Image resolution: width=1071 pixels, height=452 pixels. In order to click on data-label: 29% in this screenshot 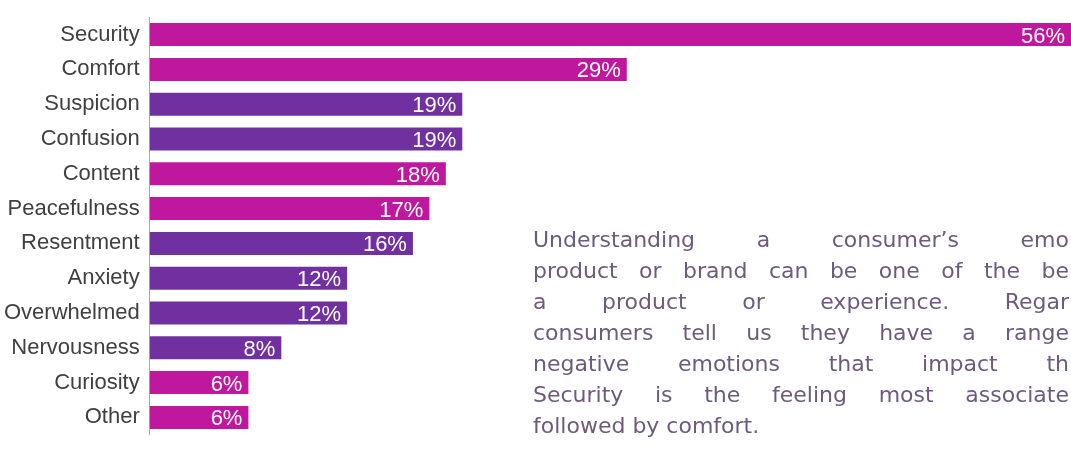, I will do `click(598, 70)`.